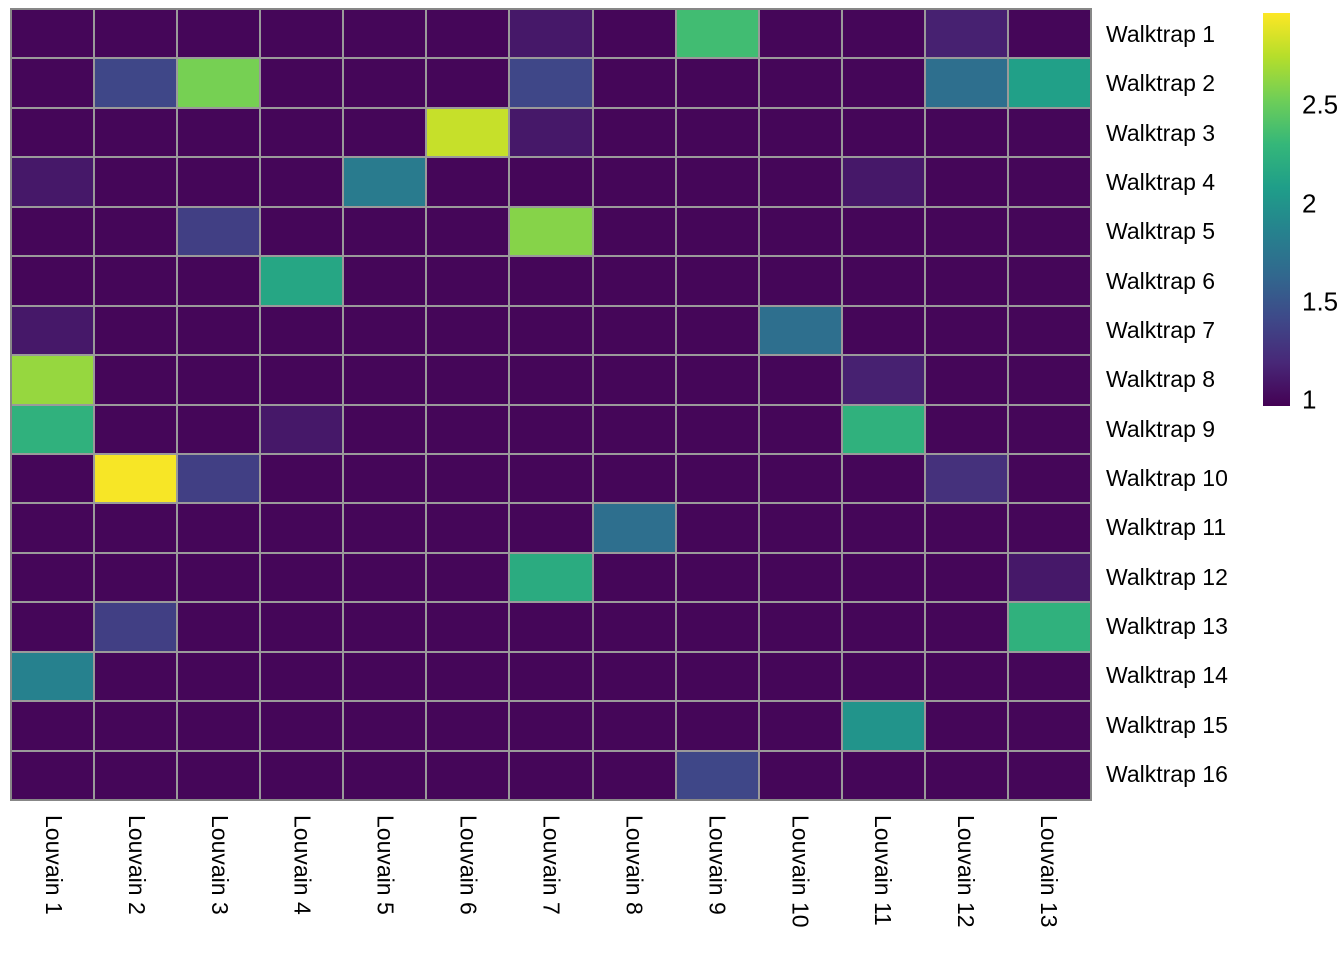 This screenshot has width=1344, height=960. I want to click on colorbar-gradient, so click(1276, 209).